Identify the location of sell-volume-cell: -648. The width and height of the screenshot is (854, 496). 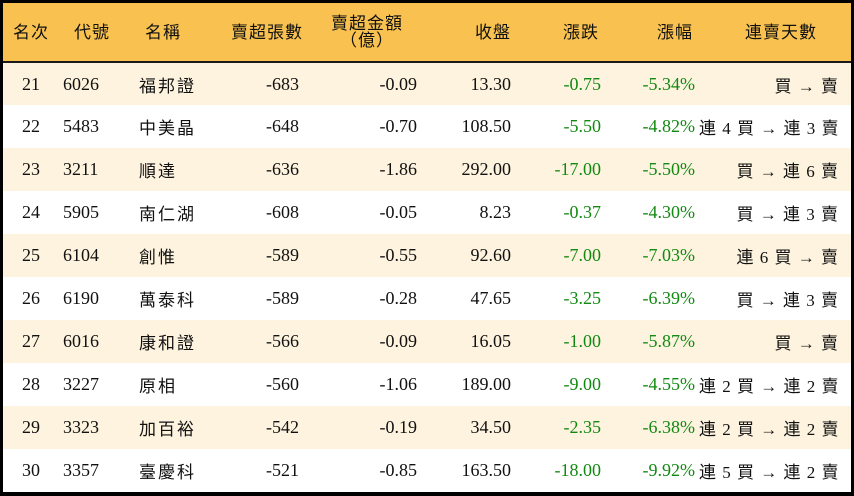
(282, 126).